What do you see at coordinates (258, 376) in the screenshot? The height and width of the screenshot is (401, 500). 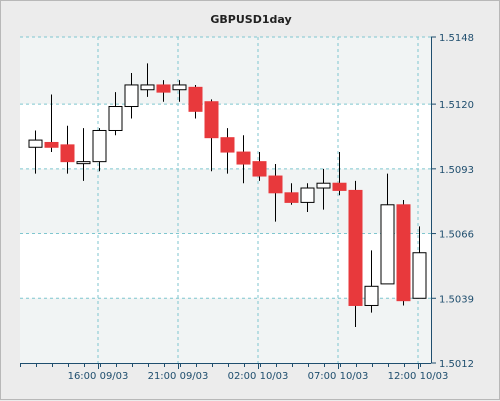 I see `x-tick-label: 02:00 10/03` at bounding box center [258, 376].